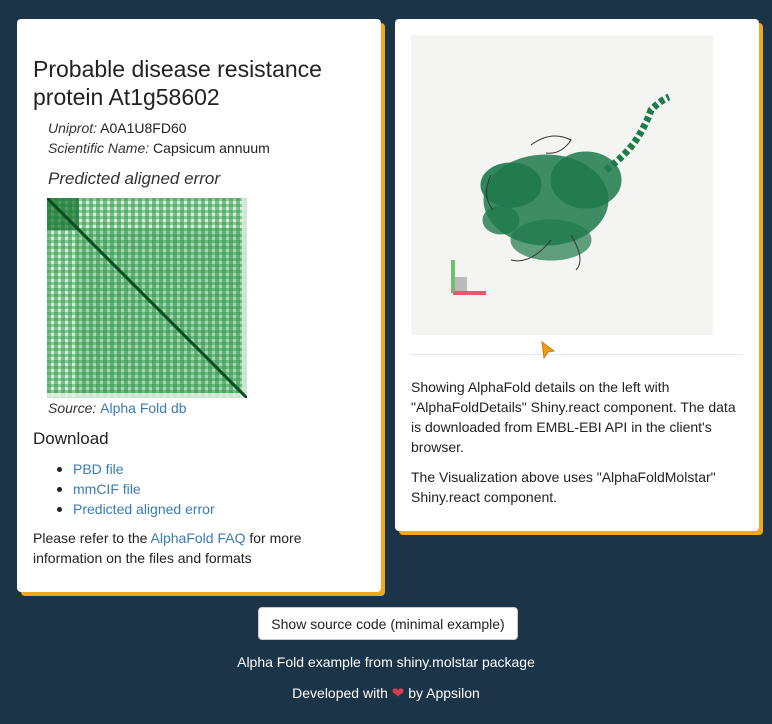 The height and width of the screenshot is (724, 772). Describe the element at coordinates (73, 128) in the screenshot. I see `uniprot-label: Uniprot:` at that location.